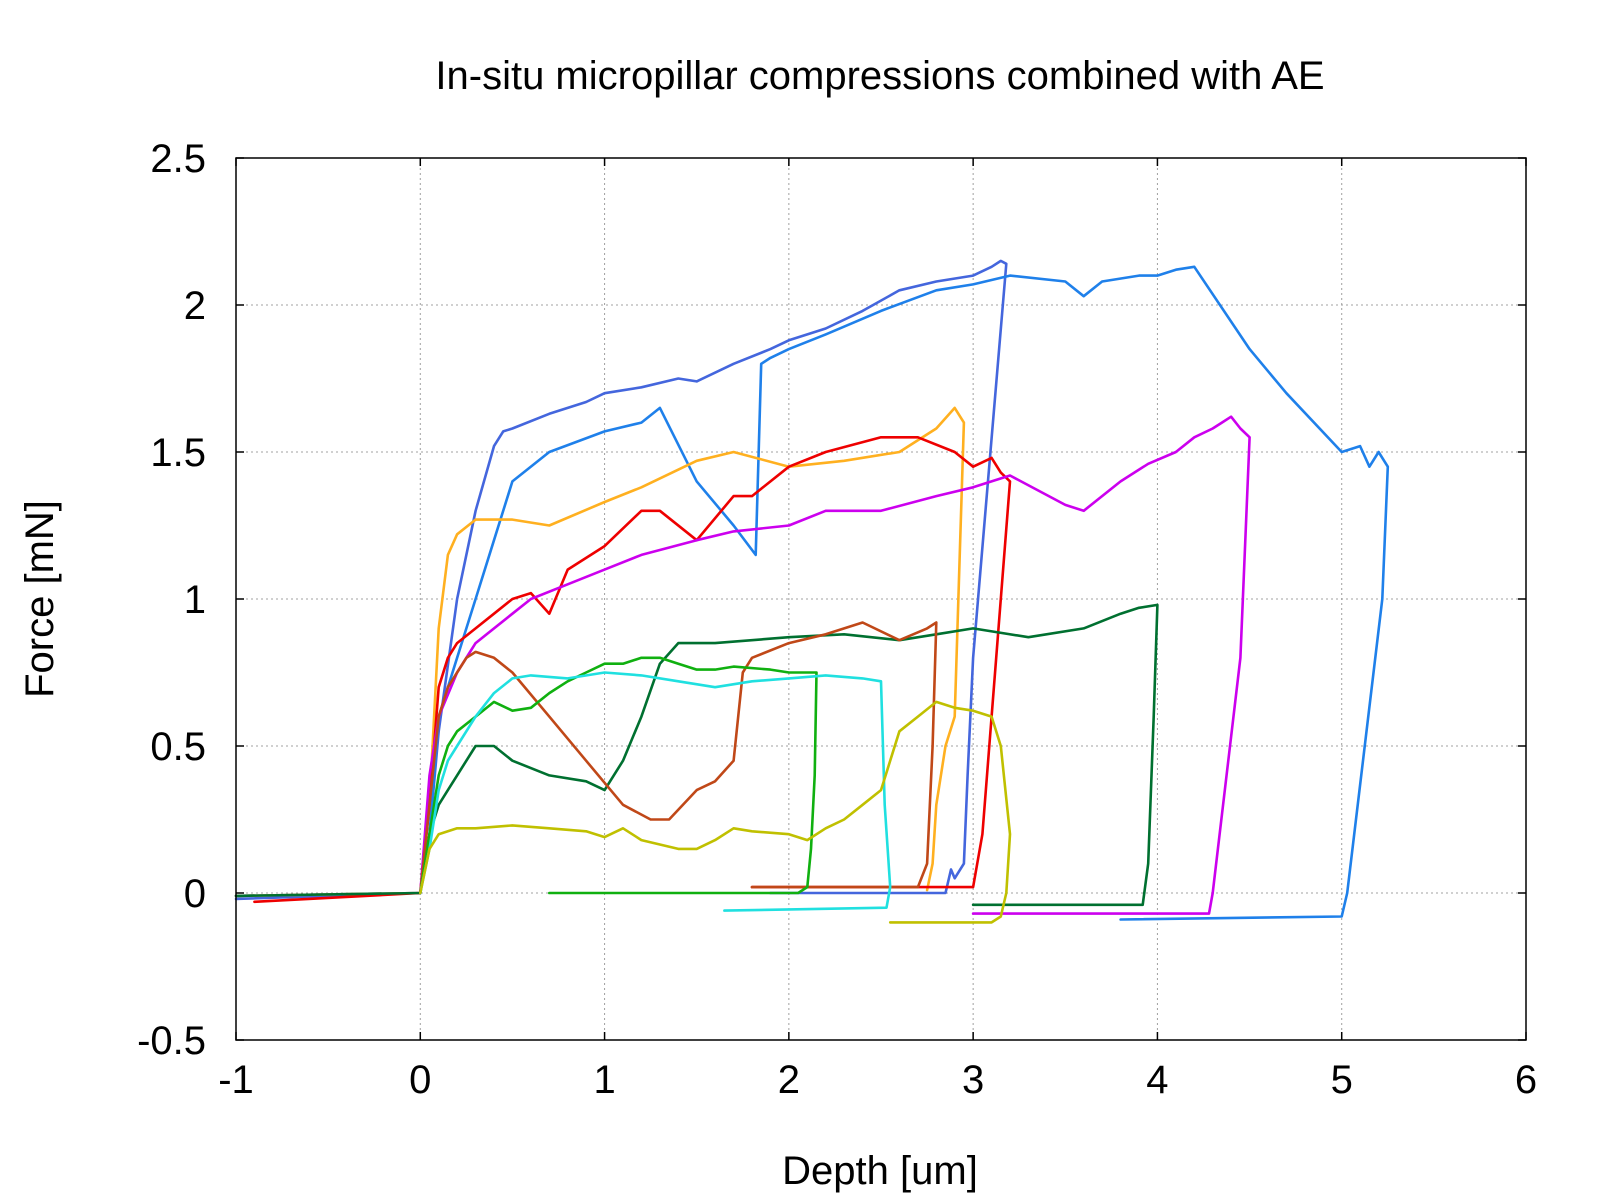 This screenshot has height=1200, width=1600. I want to click on y-axis-label: Force [mN], so click(40, 599).